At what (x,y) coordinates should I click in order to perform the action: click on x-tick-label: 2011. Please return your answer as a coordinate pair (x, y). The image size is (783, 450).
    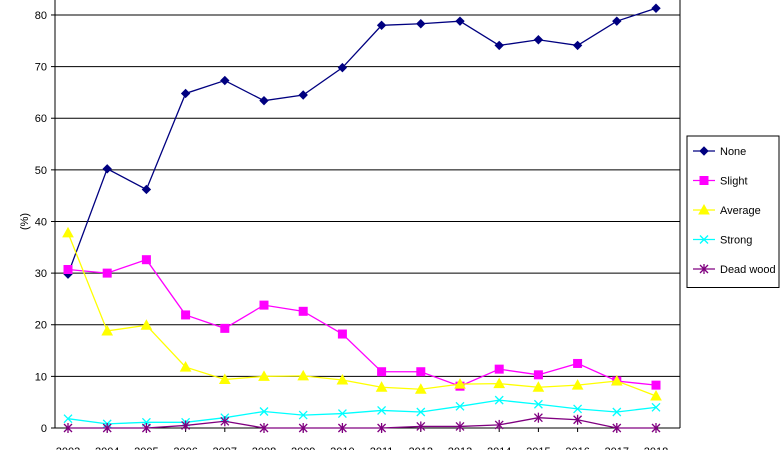
    Looking at the image, I should click on (382, 448).